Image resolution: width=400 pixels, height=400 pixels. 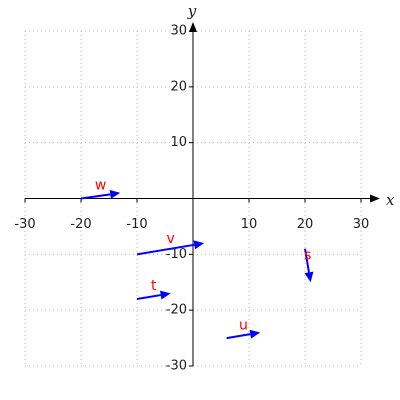 I want to click on x-axis-arrow, so click(x=375, y=198).